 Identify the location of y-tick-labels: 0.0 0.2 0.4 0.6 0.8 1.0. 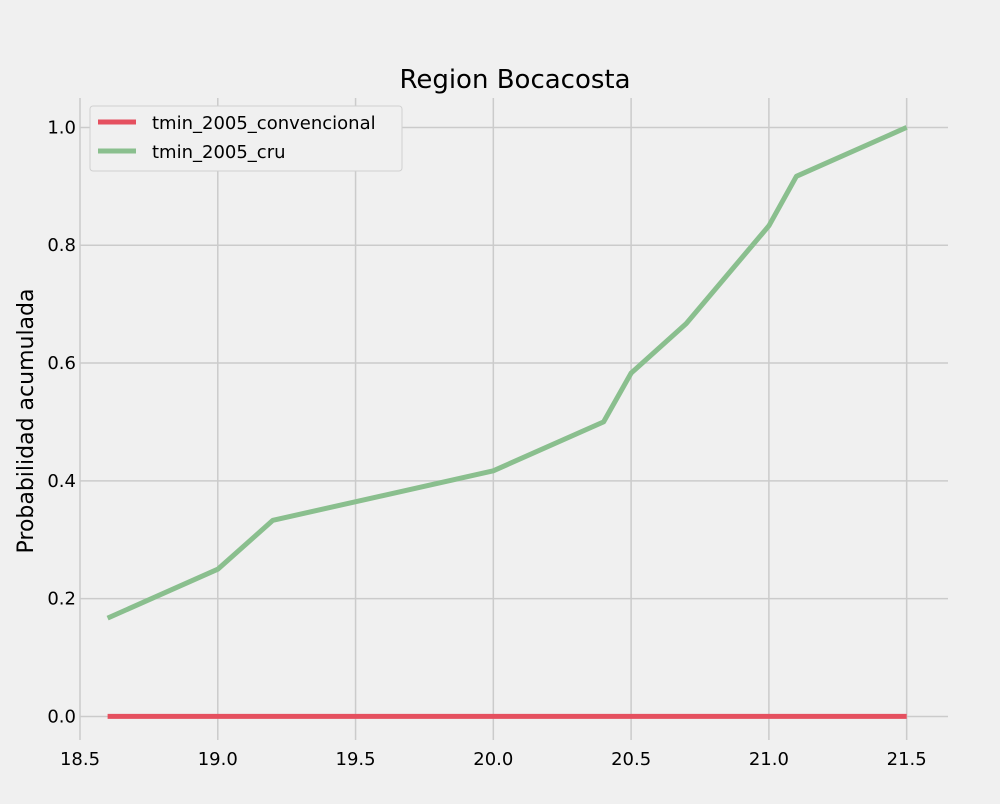
(61, 422).